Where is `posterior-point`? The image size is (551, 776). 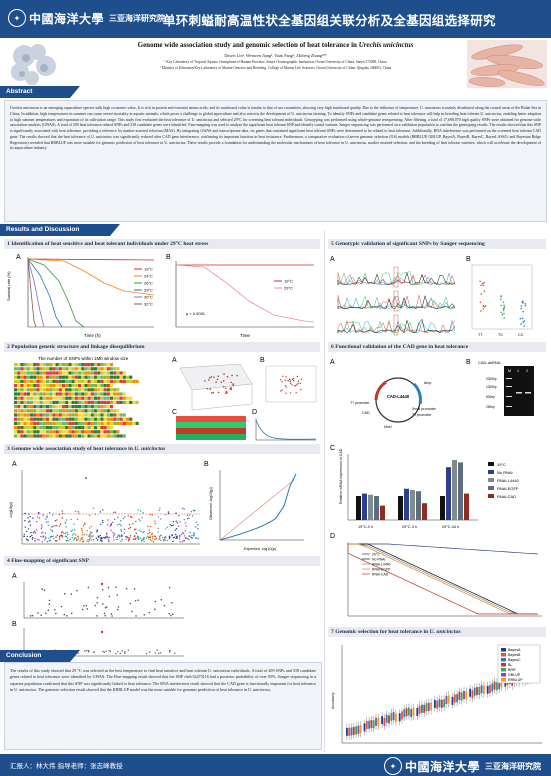
posterior-point is located at coordinates (93, 652).